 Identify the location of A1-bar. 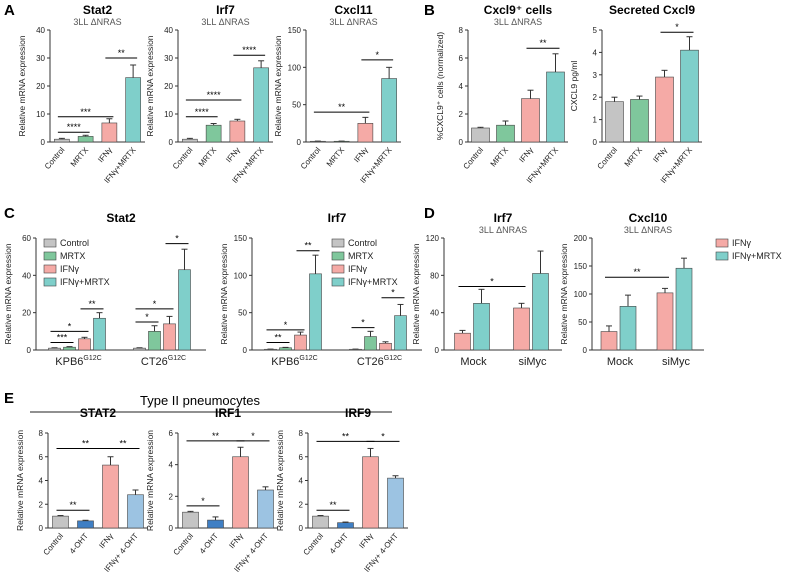
(109, 132).